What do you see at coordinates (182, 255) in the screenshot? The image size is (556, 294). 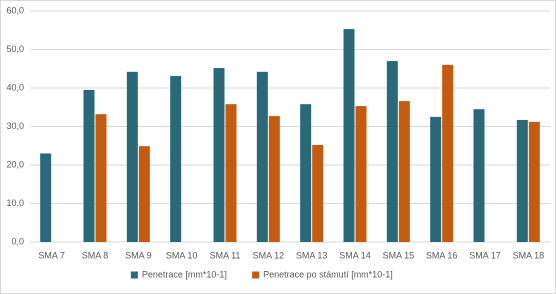 I see `x-tick-label: SMA 10` at bounding box center [182, 255].